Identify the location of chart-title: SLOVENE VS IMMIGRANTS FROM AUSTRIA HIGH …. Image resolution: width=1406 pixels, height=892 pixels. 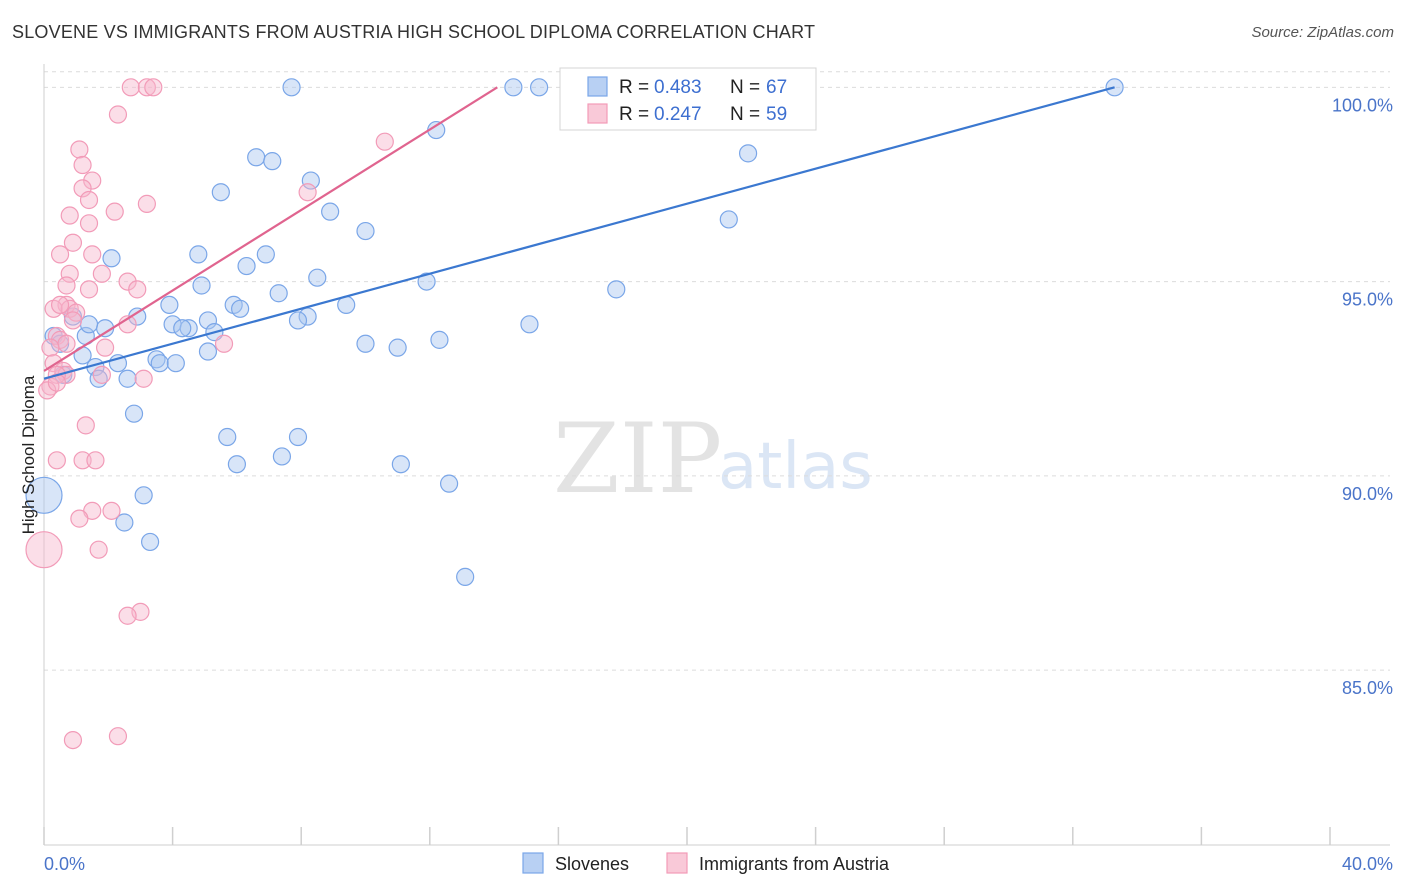
(414, 32).